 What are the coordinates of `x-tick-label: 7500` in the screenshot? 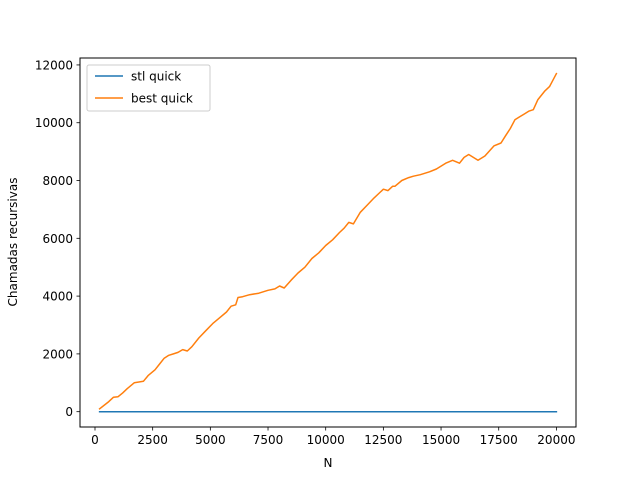 It's located at (268, 440).